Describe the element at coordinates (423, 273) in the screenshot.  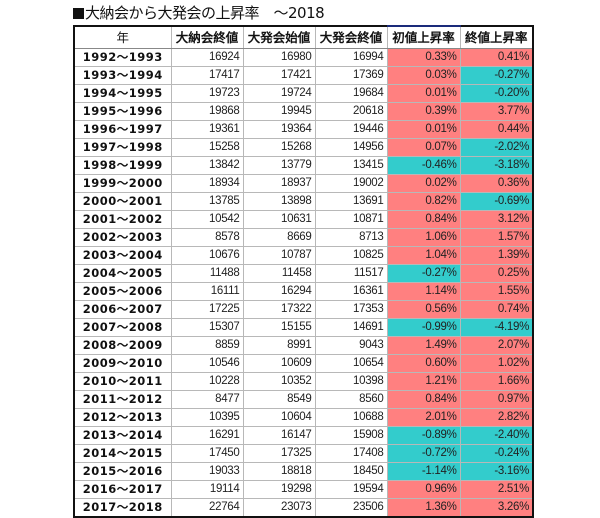
I see `open-rate-cell: -0.27%` at that location.